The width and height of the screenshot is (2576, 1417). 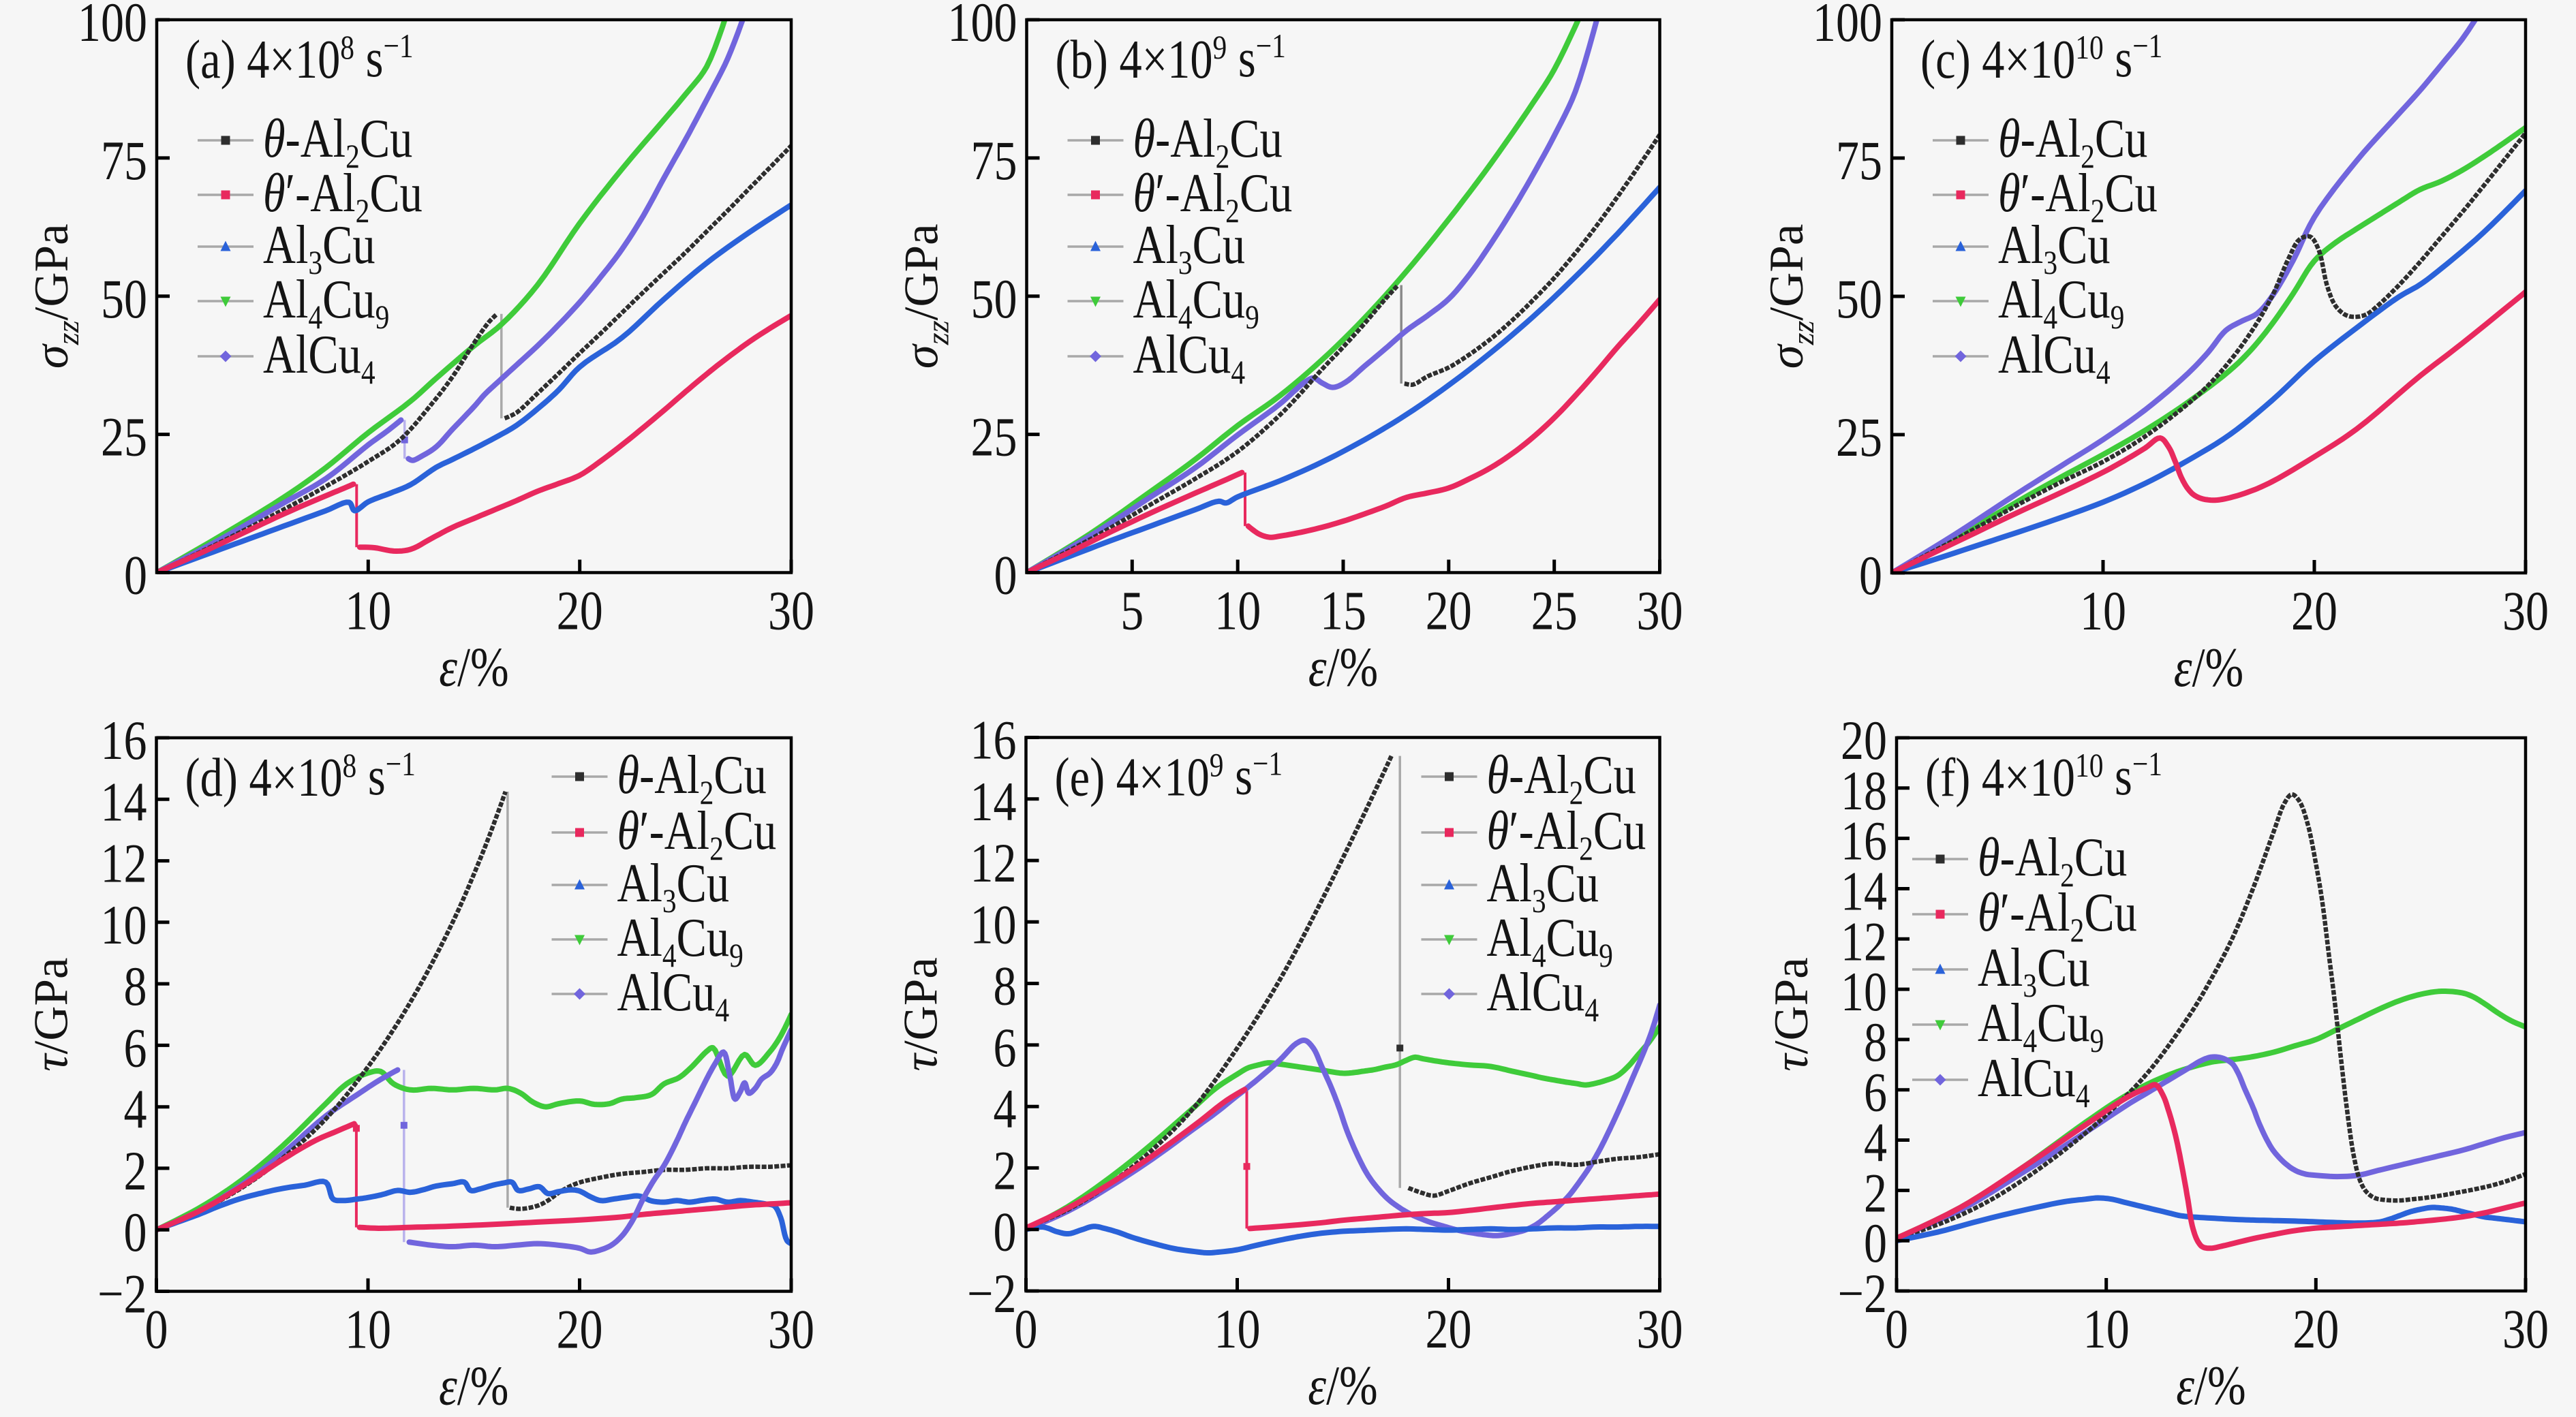 What do you see at coordinates (1169, 776) in the screenshot?
I see `svg-text: (e) 4×109 s−1` at bounding box center [1169, 776].